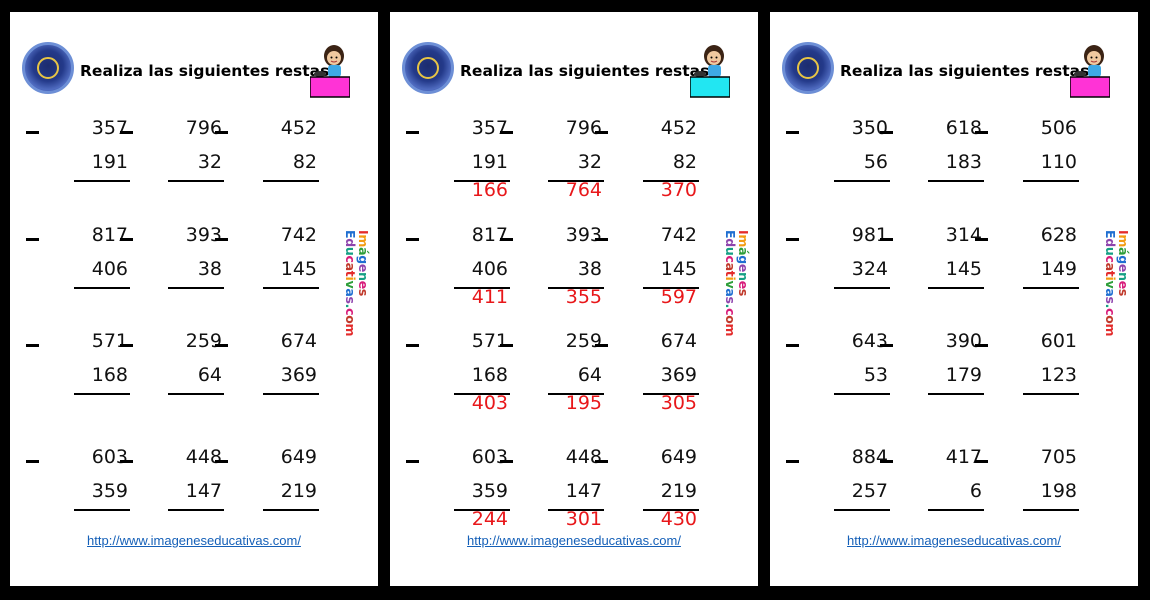 This screenshot has width=1150, height=600. Describe the element at coordinates (678, 235) in the screenshot. I see `minuend: 742` at that location.